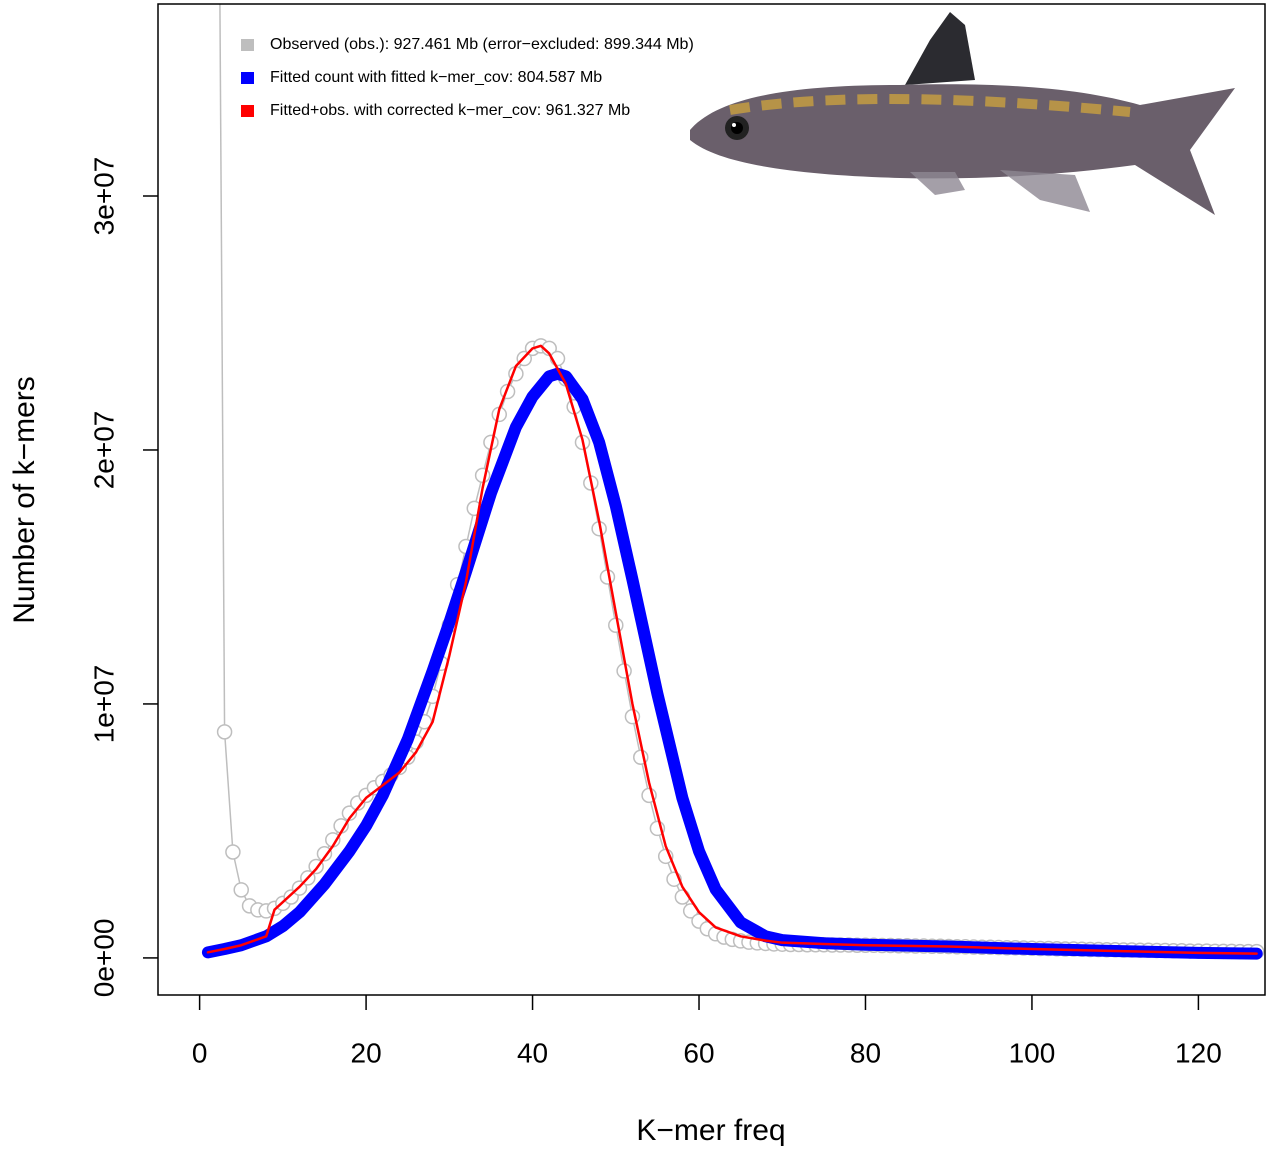 This screenshot has height=1150, width=1272. I want to click on x-axis-title: K−mer freq, so click(710, 1130).